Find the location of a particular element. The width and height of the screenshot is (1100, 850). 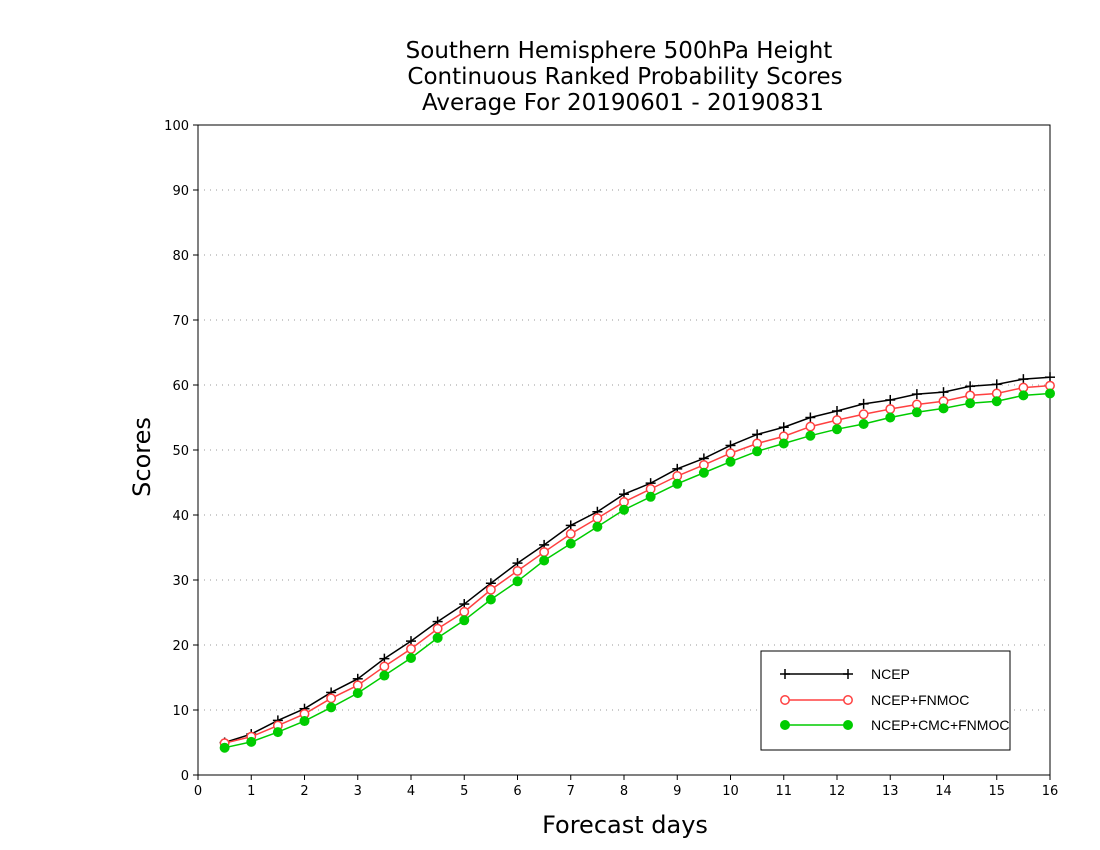

x-tick-label-14: 14 is located at coordinates (943, 791).